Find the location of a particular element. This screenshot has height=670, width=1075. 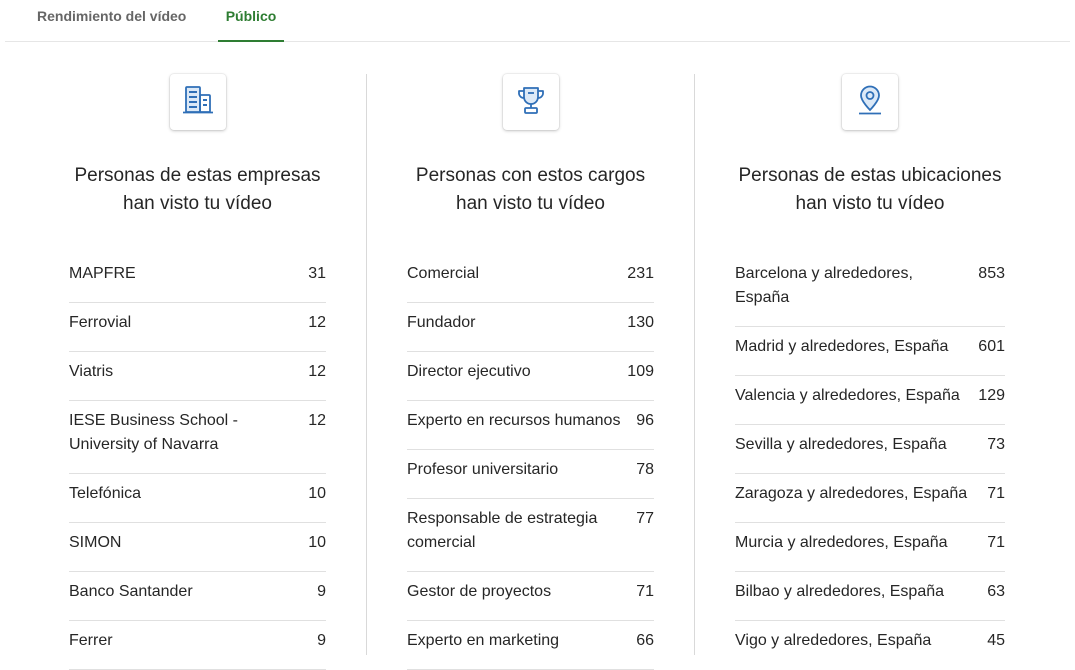

viewer-count: 63 is located at coordinates (996, 591).